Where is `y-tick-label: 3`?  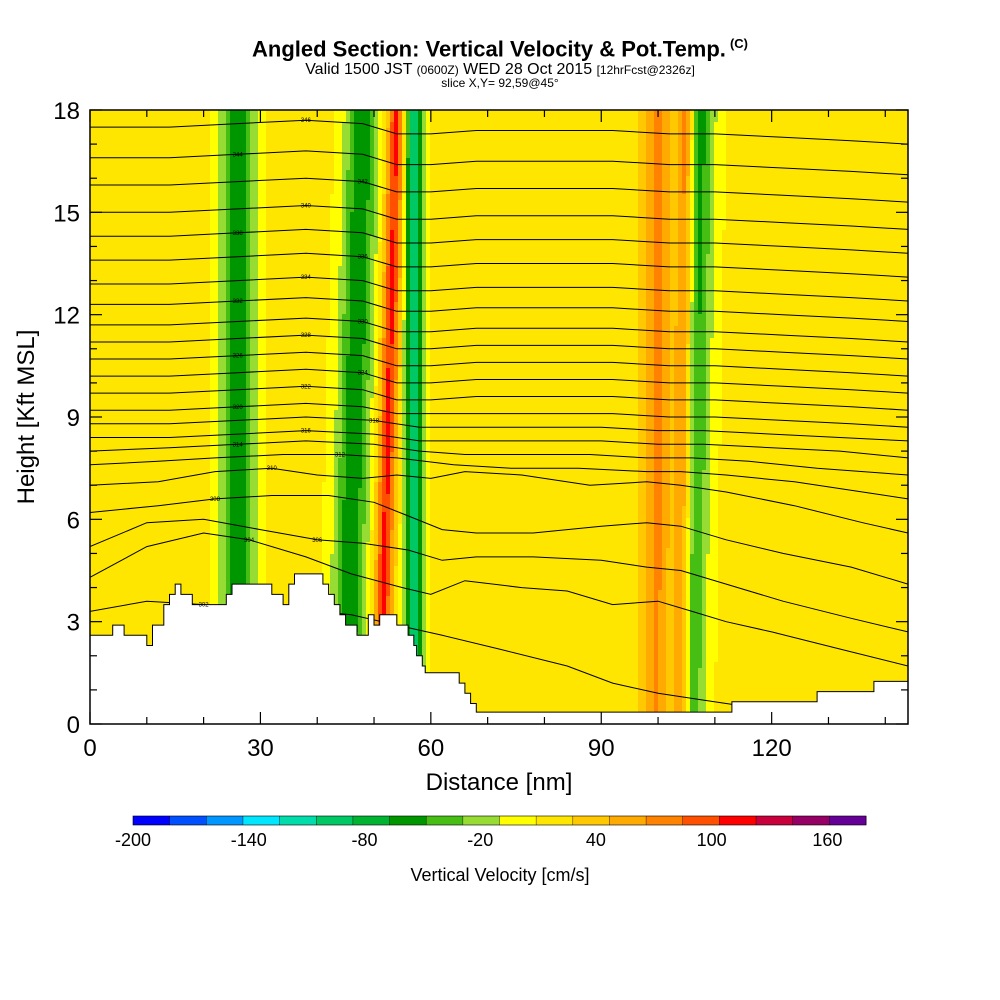 y-tick-label: 3 is located at coordinates (73, 623).